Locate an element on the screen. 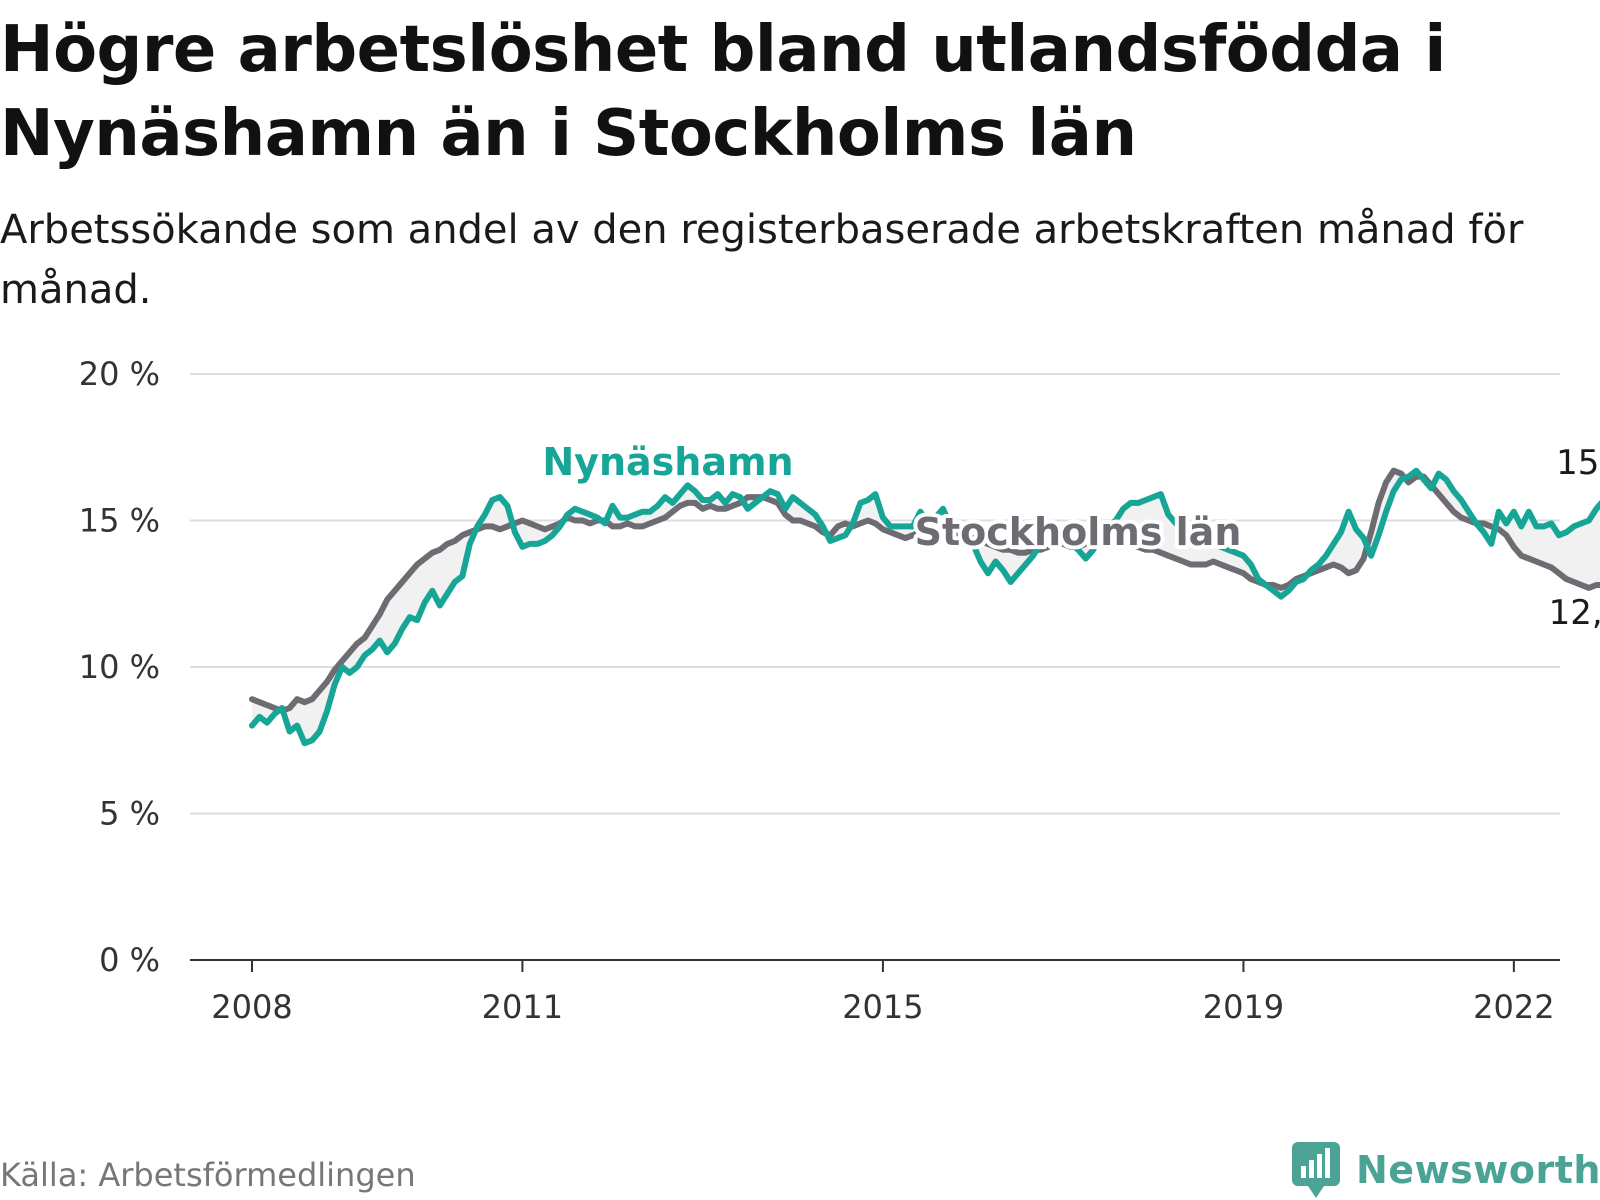 Image resolution: width=1600 pixels, height=1200 pixels. x-tick-label: 2011 is located at coordinates (522, 1007).